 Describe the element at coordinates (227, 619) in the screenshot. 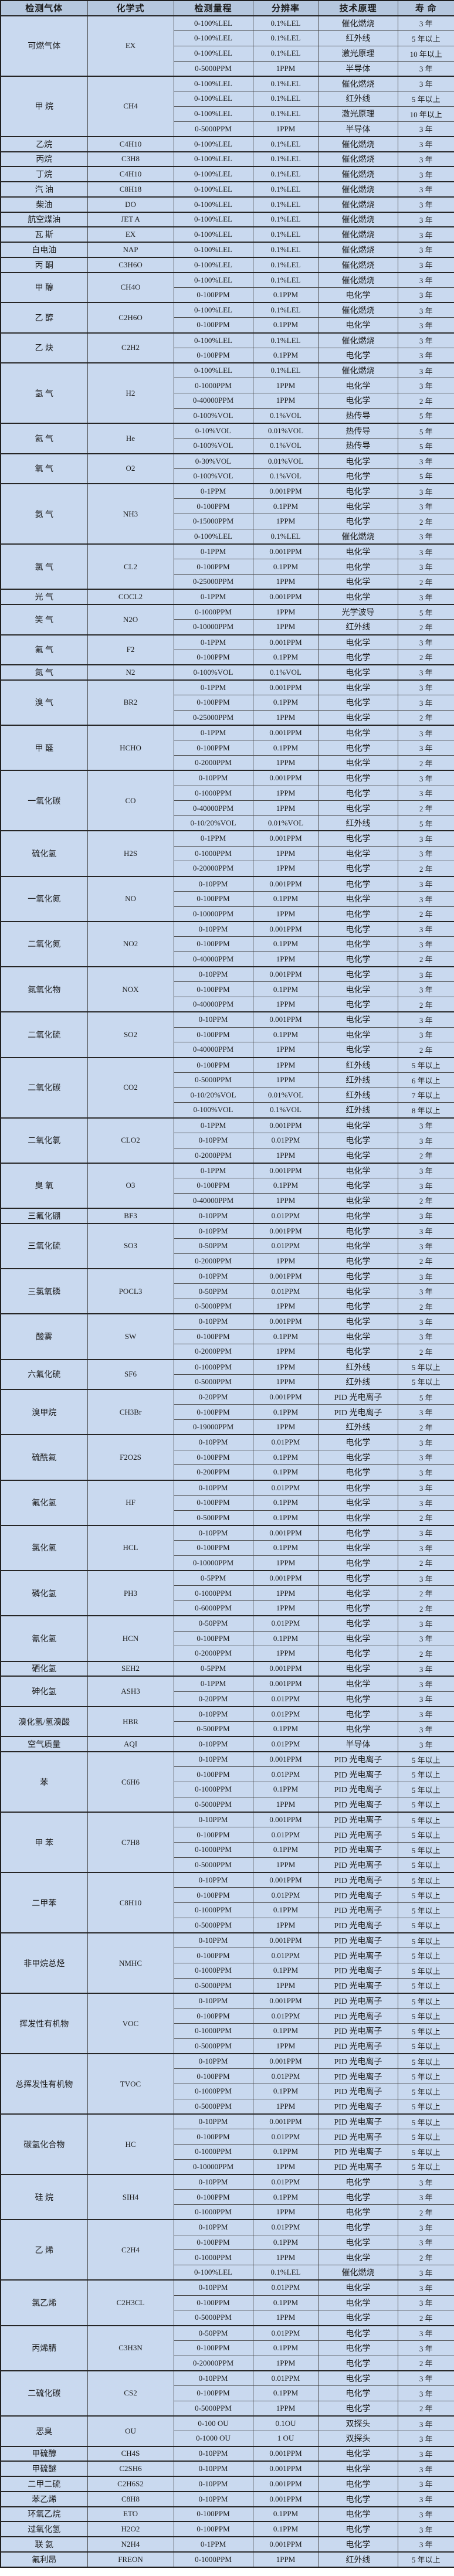

I see `table-row: 笑 气 N2O 0-1000PPM 1PPM 光学波导 5 年` at that location.